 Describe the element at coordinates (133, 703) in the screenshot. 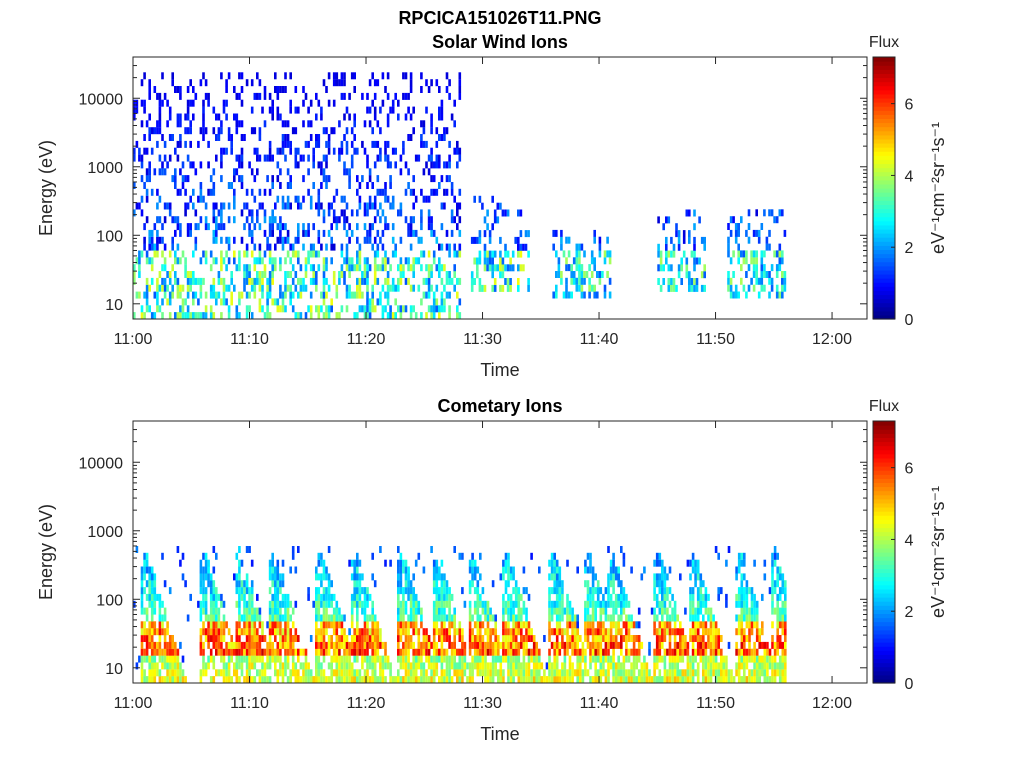

I see `x-tick-label: 11:00` at that location.